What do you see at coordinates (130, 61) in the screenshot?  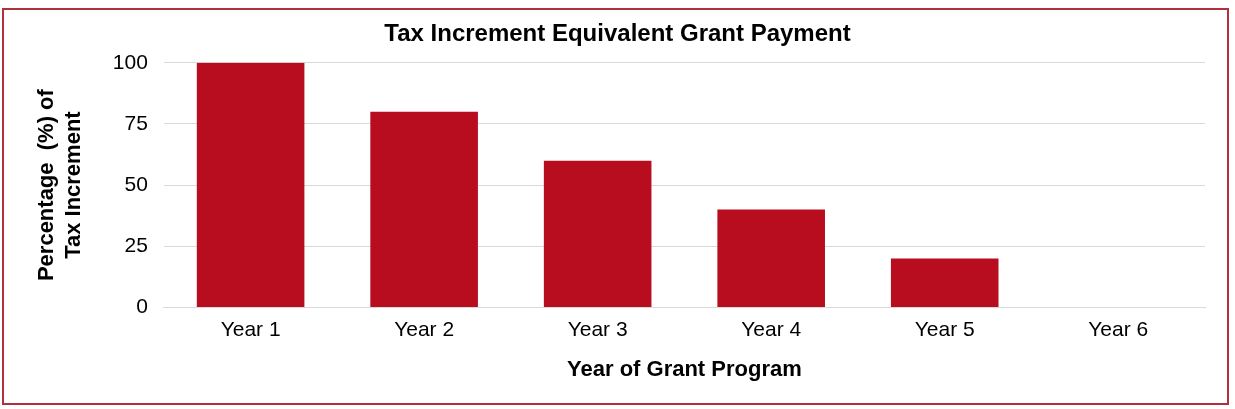 I see `y-tick-label: 100` at bounding box center [130, 61].